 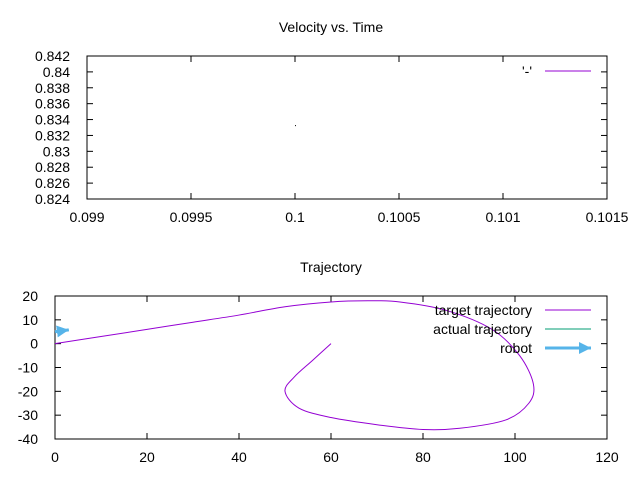 What do you see at coordinates (30, 320) in the screenshot?
I see `trajectory-y-tick-label: 10` at bounding box center [30, 320].